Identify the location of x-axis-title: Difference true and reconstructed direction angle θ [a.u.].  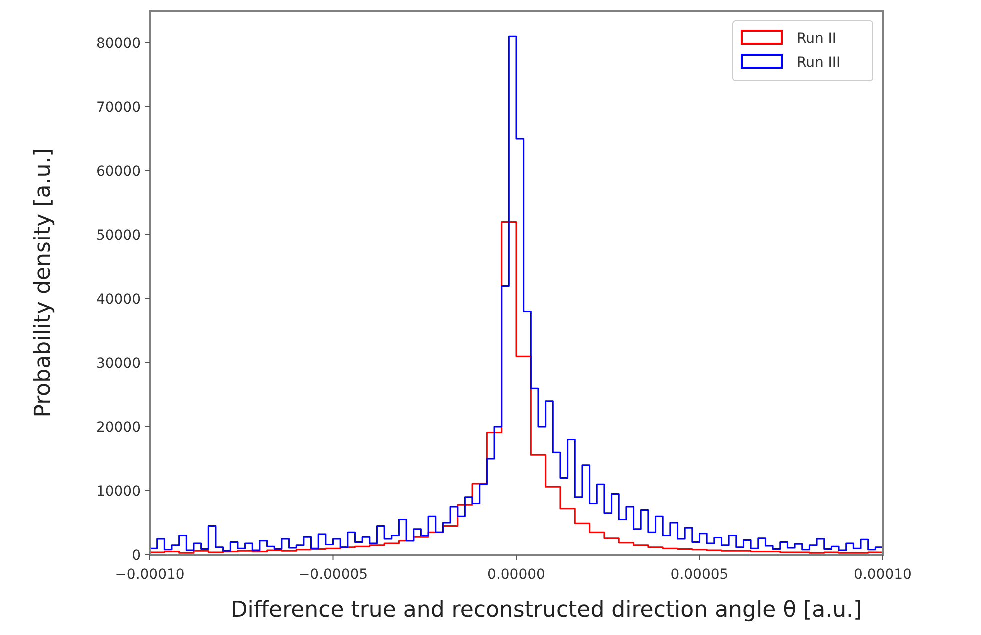
(546, 610).